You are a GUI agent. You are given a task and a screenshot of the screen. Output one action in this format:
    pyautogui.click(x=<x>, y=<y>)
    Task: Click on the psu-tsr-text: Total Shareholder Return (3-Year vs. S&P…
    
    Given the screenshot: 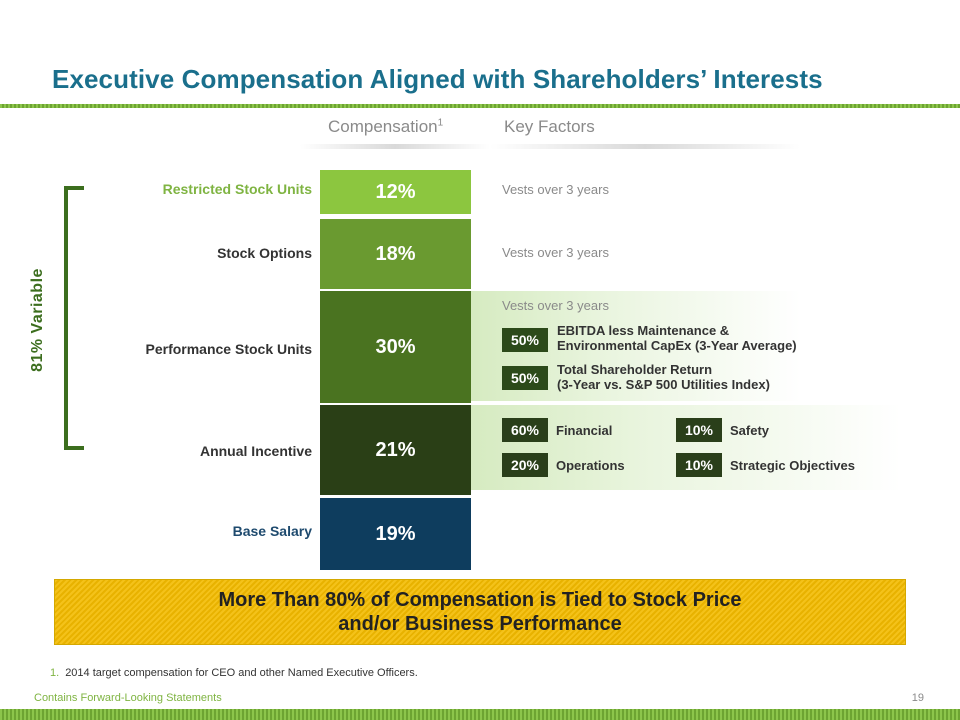 What is the action you would take?
    pyautogui.click(x=663, y=377)
    